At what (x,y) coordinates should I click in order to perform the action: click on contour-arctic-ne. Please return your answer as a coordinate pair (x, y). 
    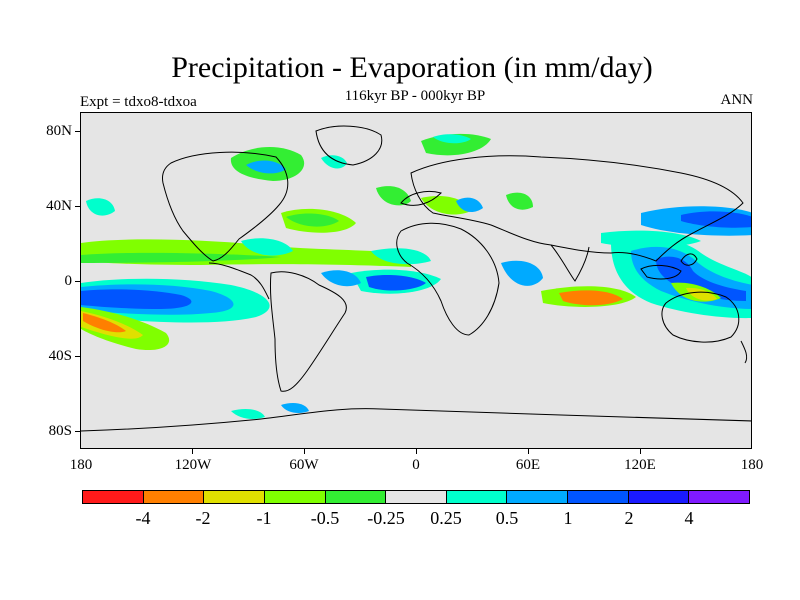
    Looking at the image, I should click on (334, 162).